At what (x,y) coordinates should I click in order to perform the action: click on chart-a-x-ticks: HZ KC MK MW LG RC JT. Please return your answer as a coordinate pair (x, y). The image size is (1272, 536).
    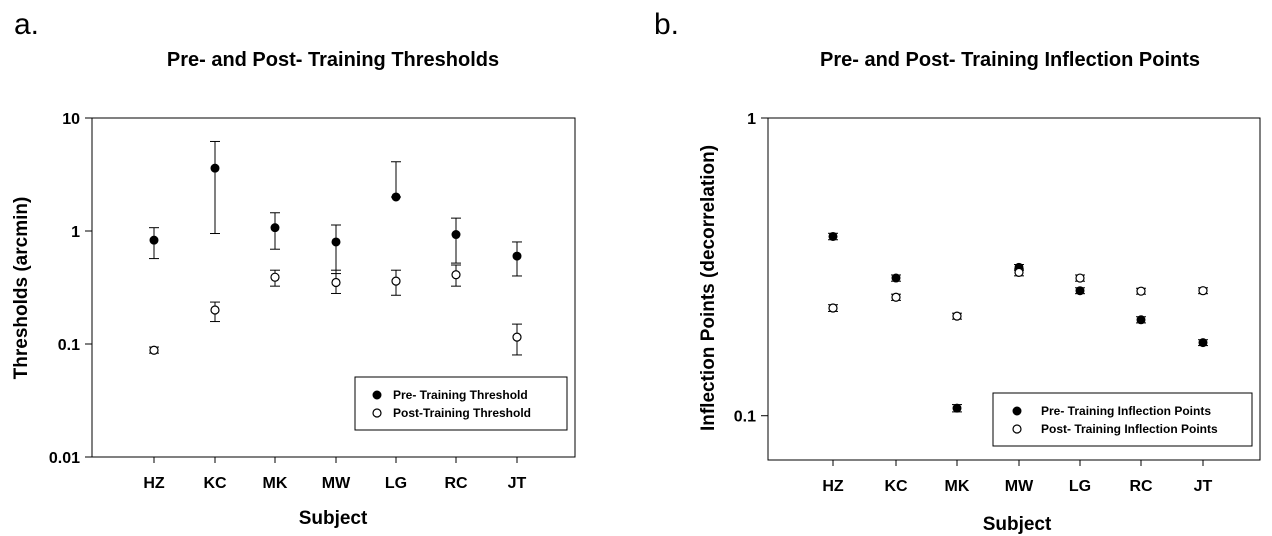
    Looking at the image, I should click on (335, 474).